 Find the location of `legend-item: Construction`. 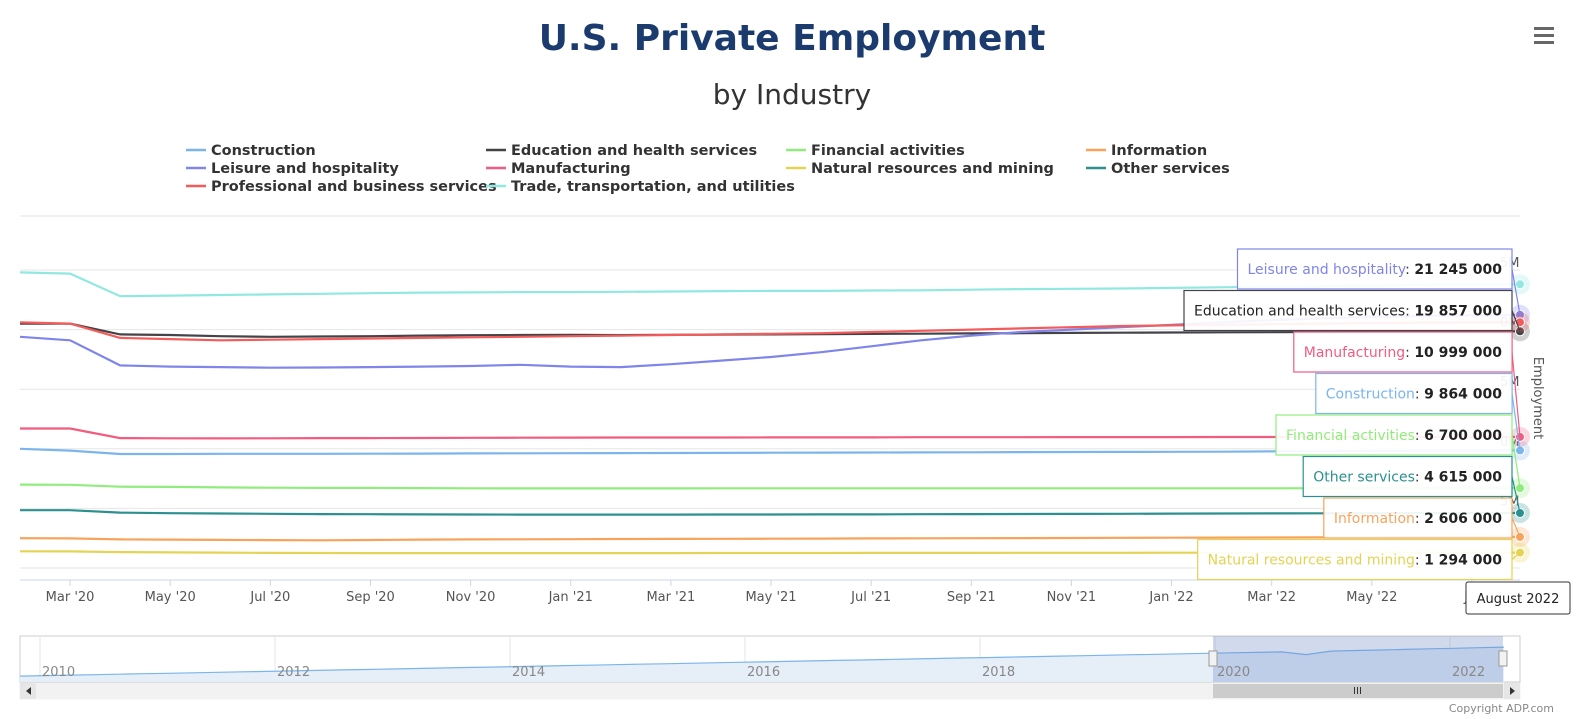

legend-item: Construction is located at coordinates (251, 151).